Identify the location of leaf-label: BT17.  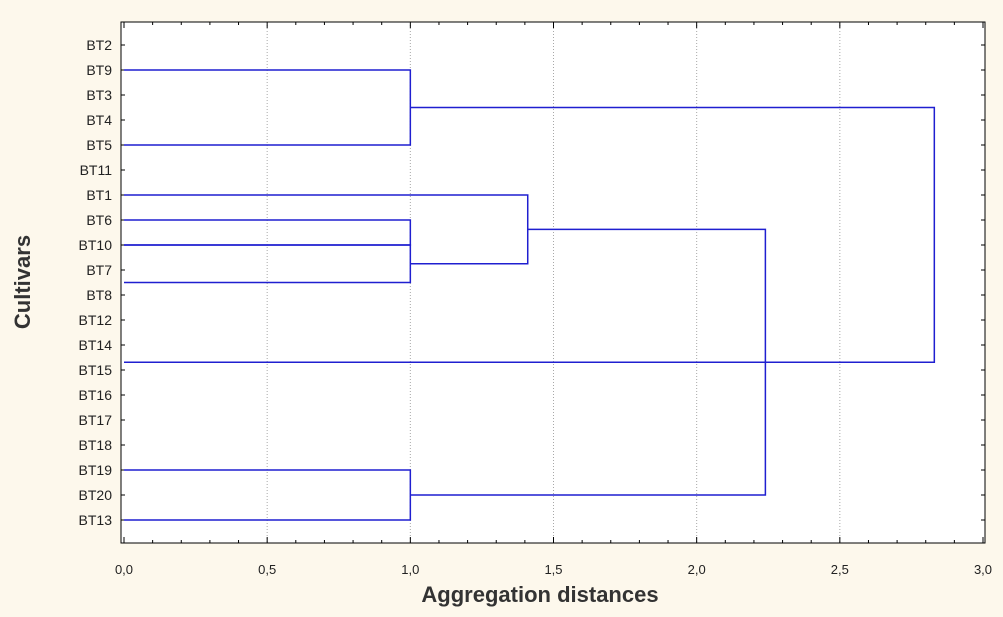
(96, 420).